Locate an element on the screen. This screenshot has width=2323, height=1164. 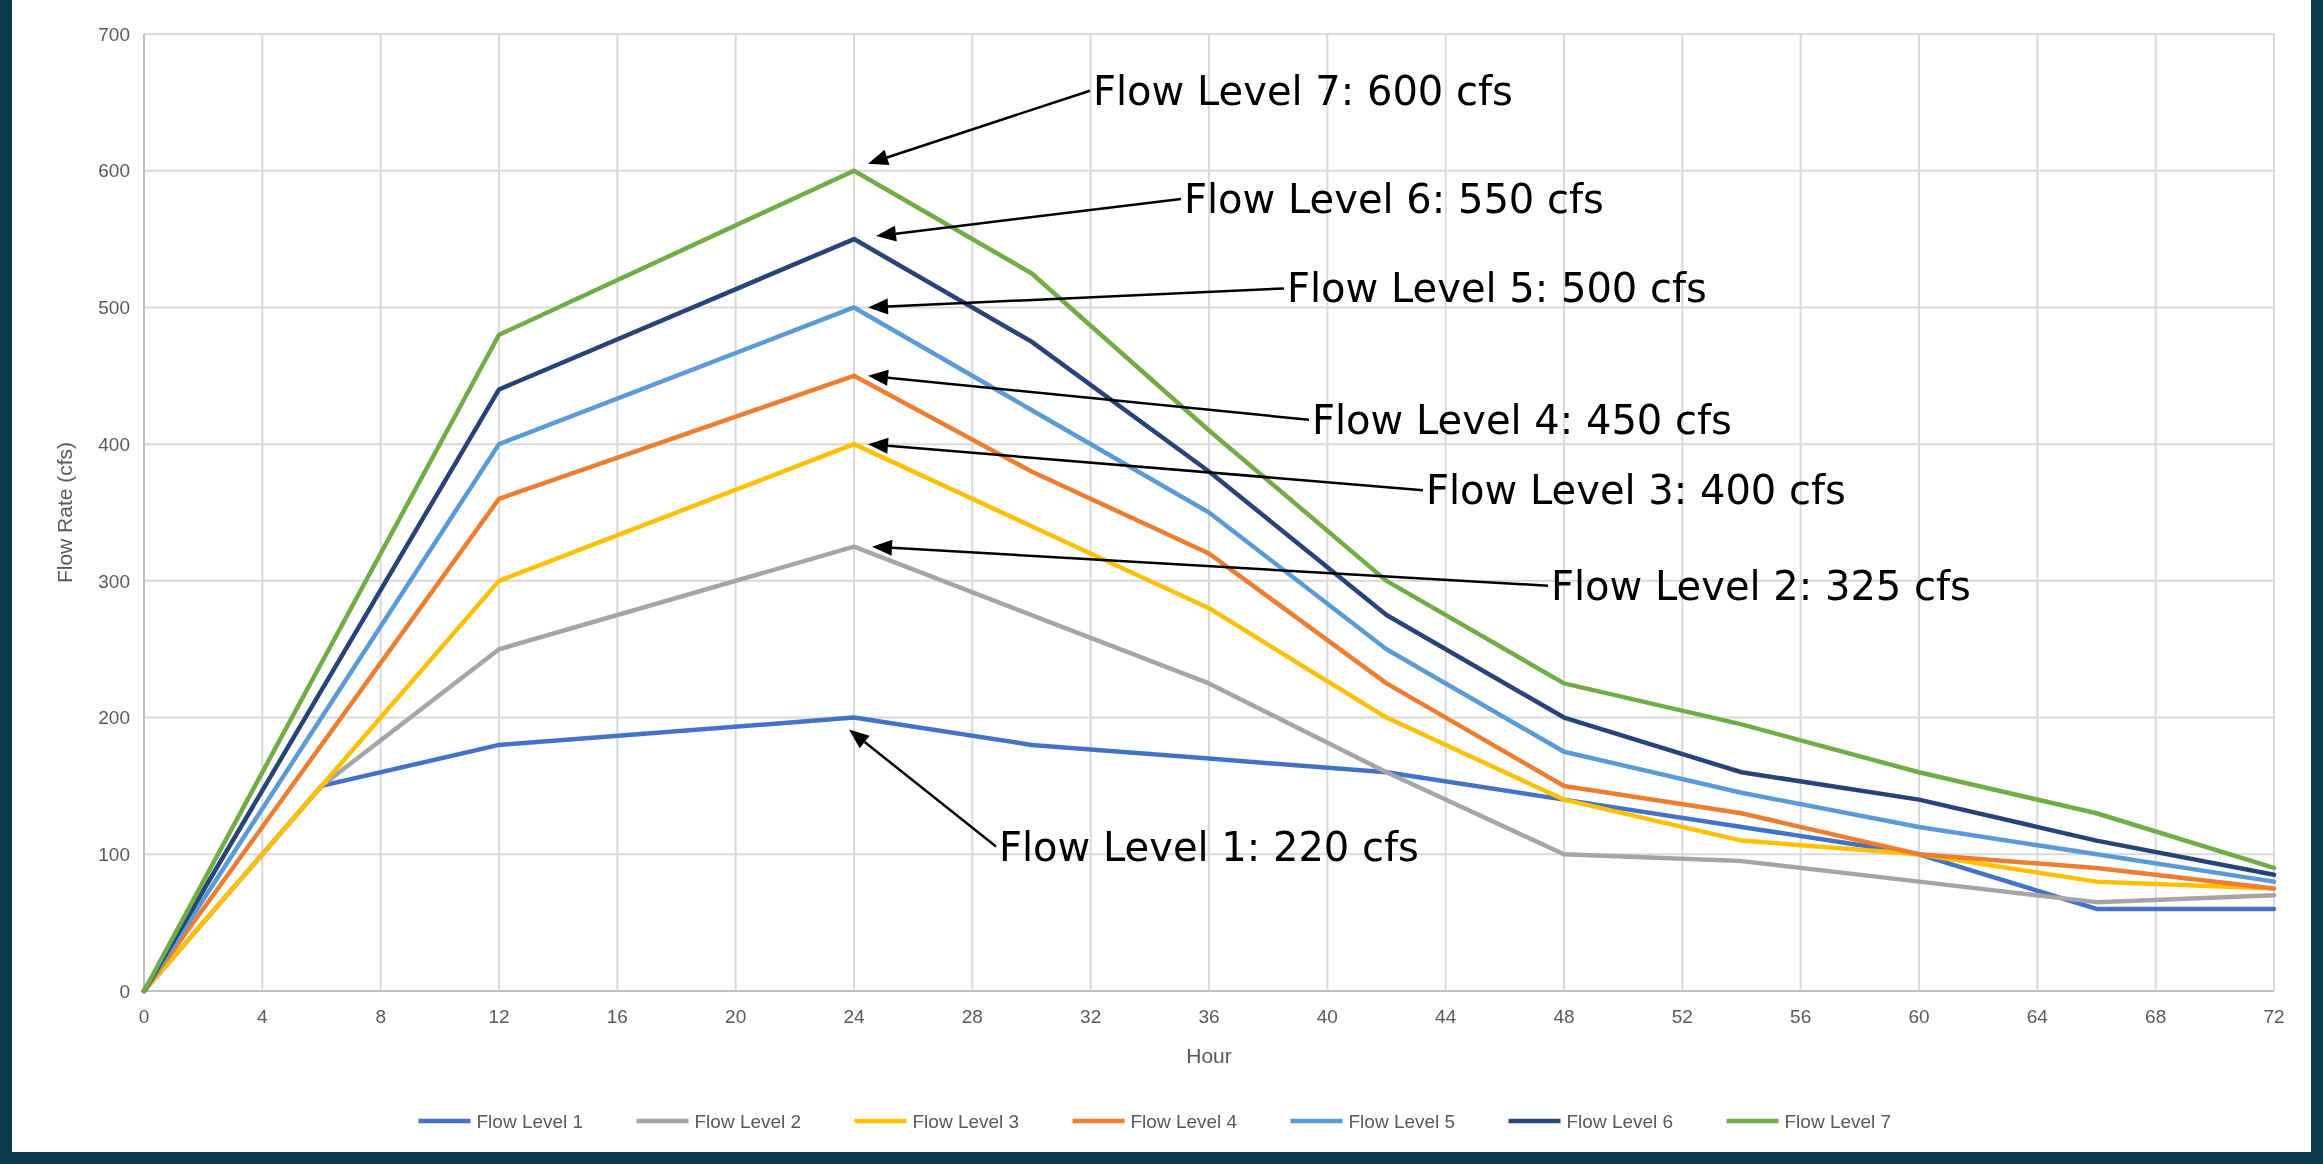
legend-label: Flow Level 1 is located at coordinates (530, 1121).